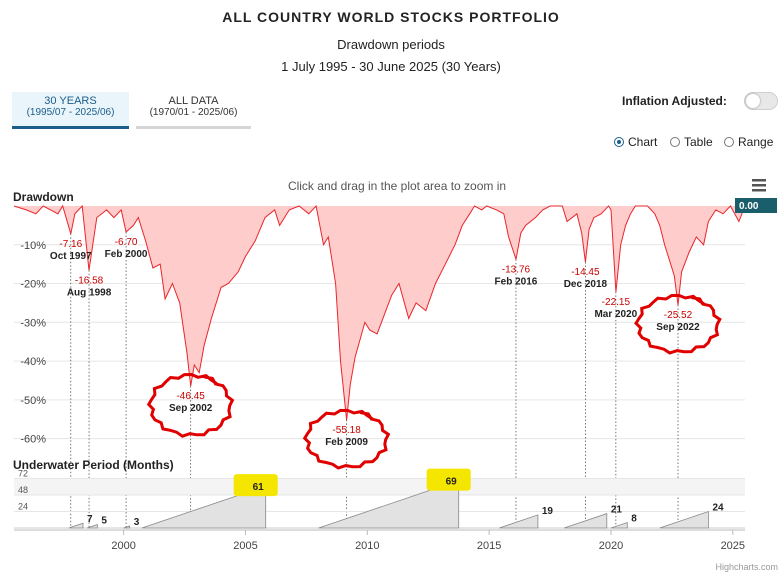 The height and width of the screenshot is (575, 782). Describe the element at coordinates (346, 442) in the screenshot. I see `drawdown-date-label: Feb 2009` at that location.